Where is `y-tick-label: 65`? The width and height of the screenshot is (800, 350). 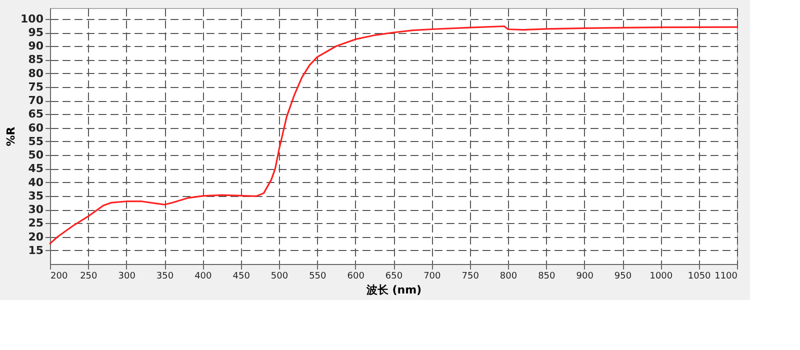 y-tick-label: 65 is located at coordinates (36, 114).